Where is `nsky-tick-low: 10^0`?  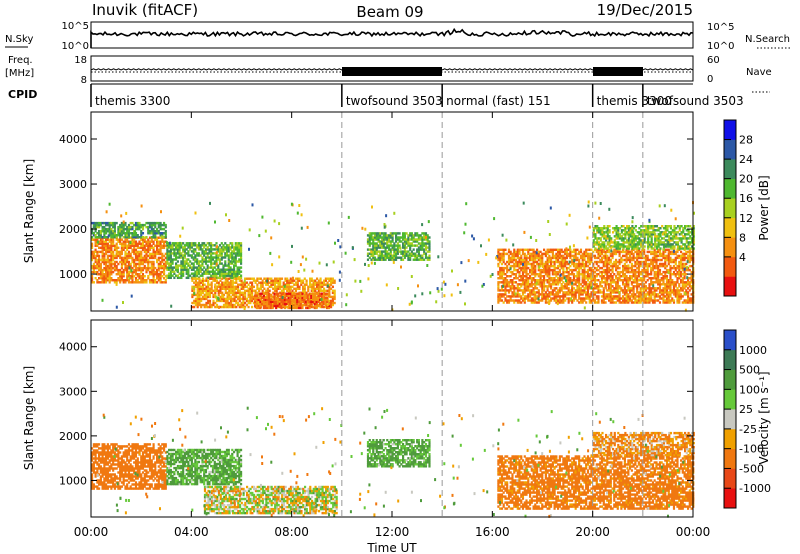 nsky-tick-low: 10^0 is located at coordinates (75, 46).